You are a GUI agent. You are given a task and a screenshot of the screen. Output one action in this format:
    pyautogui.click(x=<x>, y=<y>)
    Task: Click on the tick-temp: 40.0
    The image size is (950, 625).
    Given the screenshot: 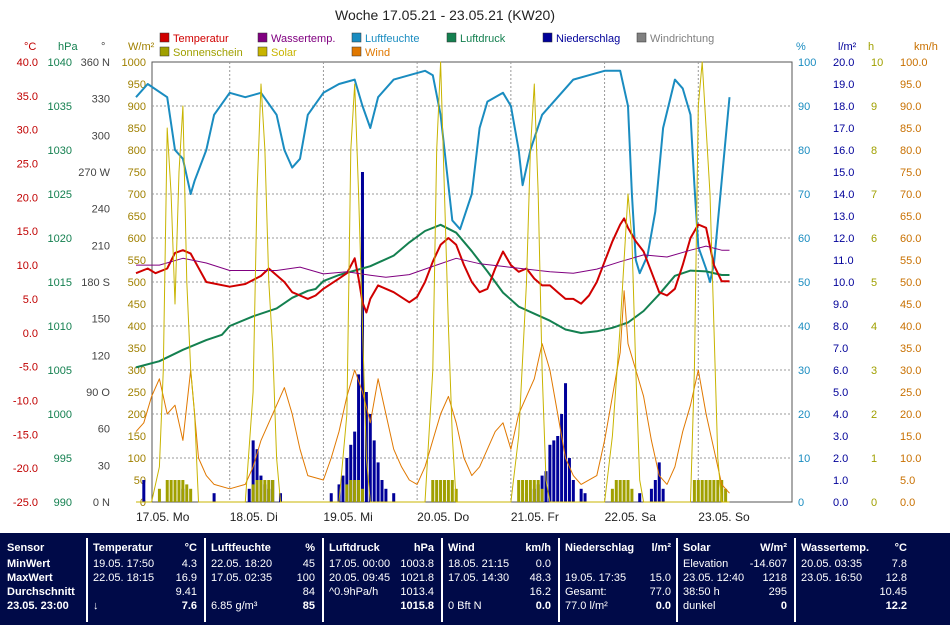 What is the action you would take?
    pyautogui.click(x=27, y=63)
    